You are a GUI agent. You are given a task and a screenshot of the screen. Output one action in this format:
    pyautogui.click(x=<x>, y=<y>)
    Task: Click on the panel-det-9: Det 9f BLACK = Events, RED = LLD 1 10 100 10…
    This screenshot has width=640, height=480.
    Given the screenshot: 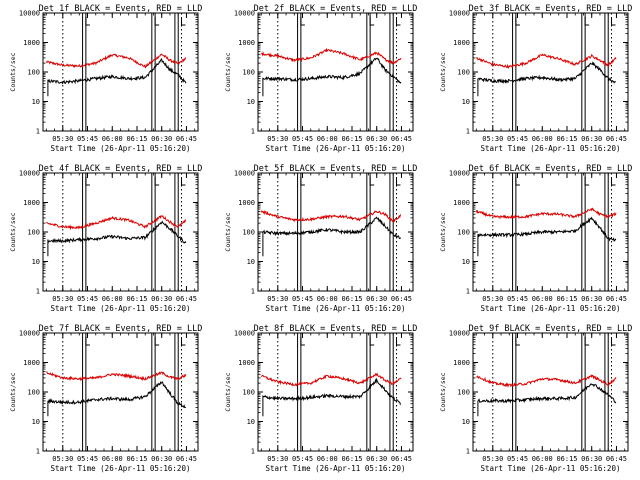 What is the action you would take?
    pyautogui.click(x=535, y=398)
    